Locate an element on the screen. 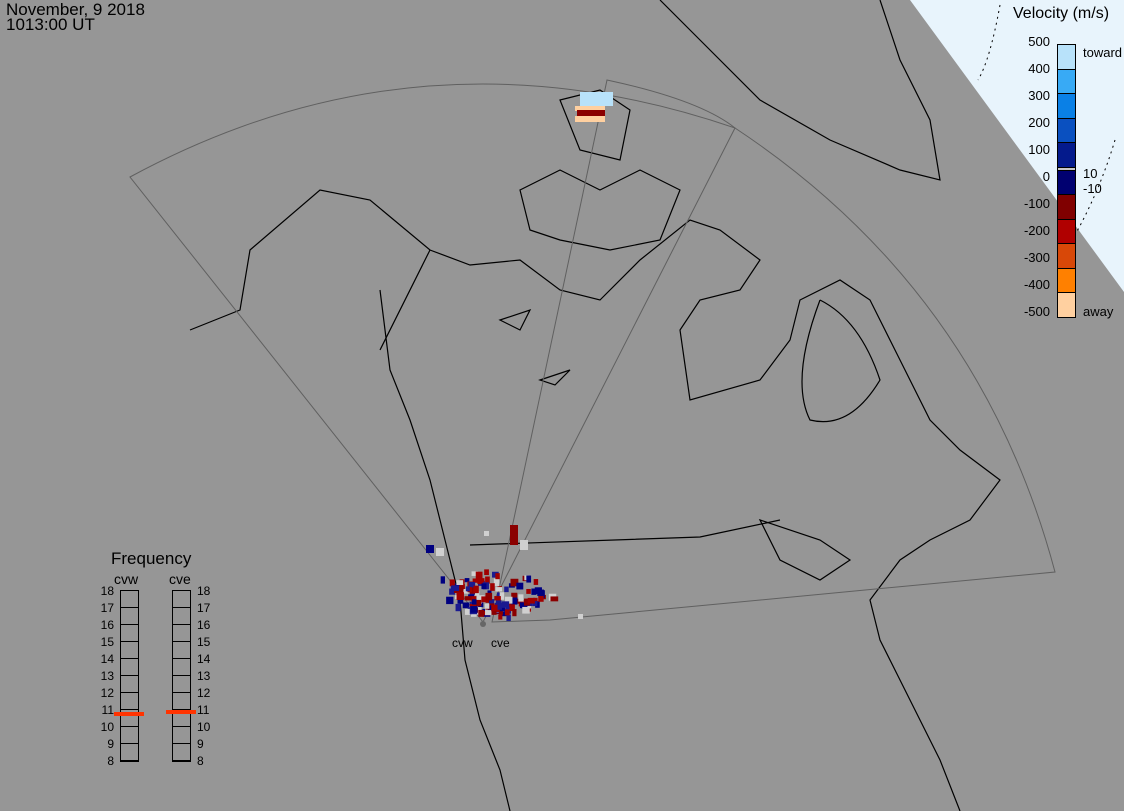  velocity-tick: 500 is located at coordinates (1039, 41).